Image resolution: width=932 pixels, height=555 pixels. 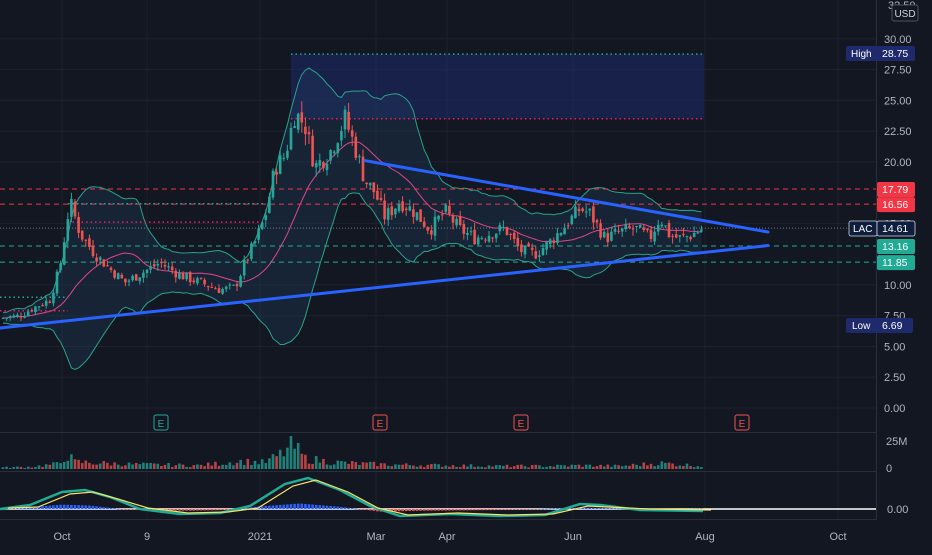 I want to click on trendline-upper, so click(x=566, y=196).